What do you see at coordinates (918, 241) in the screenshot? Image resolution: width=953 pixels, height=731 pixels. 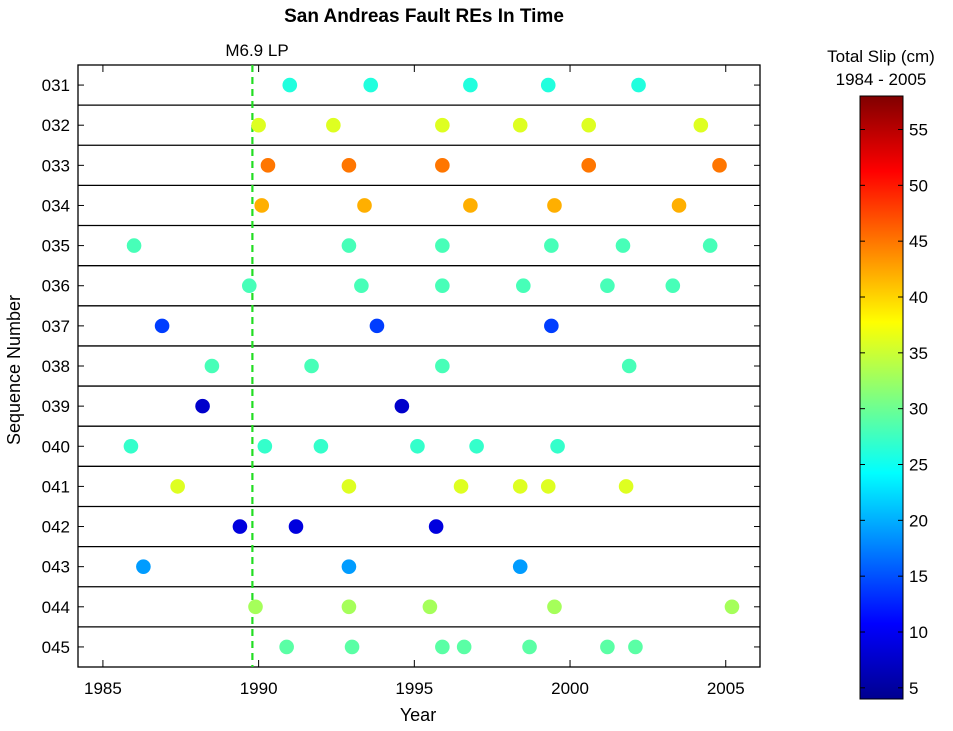 I see `colorbar-tick-label: 45` at bounding box center [918, 241].